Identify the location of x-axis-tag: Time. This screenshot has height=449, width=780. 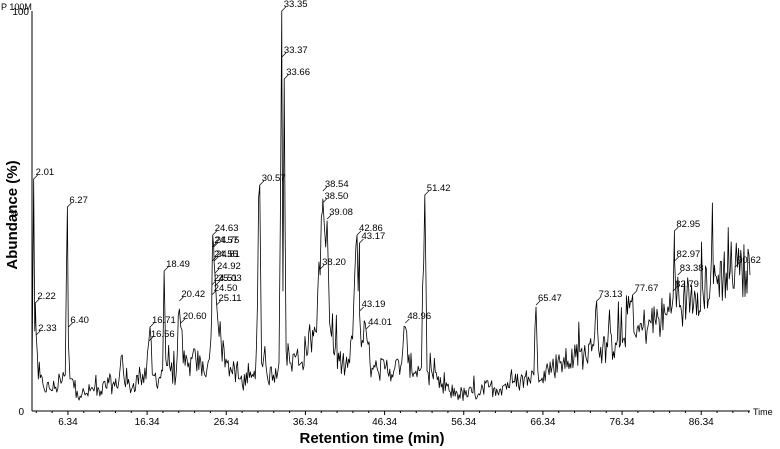
(763, 412).